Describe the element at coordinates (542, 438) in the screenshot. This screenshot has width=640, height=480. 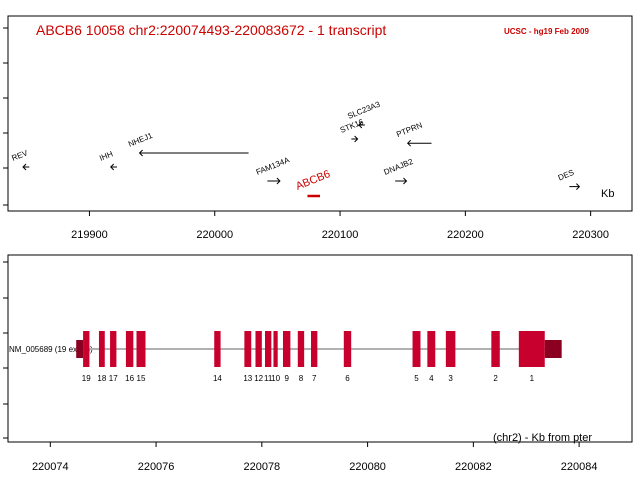
I see `bottom-x-axis-label: (chr2) - Kb from pter` at that location.